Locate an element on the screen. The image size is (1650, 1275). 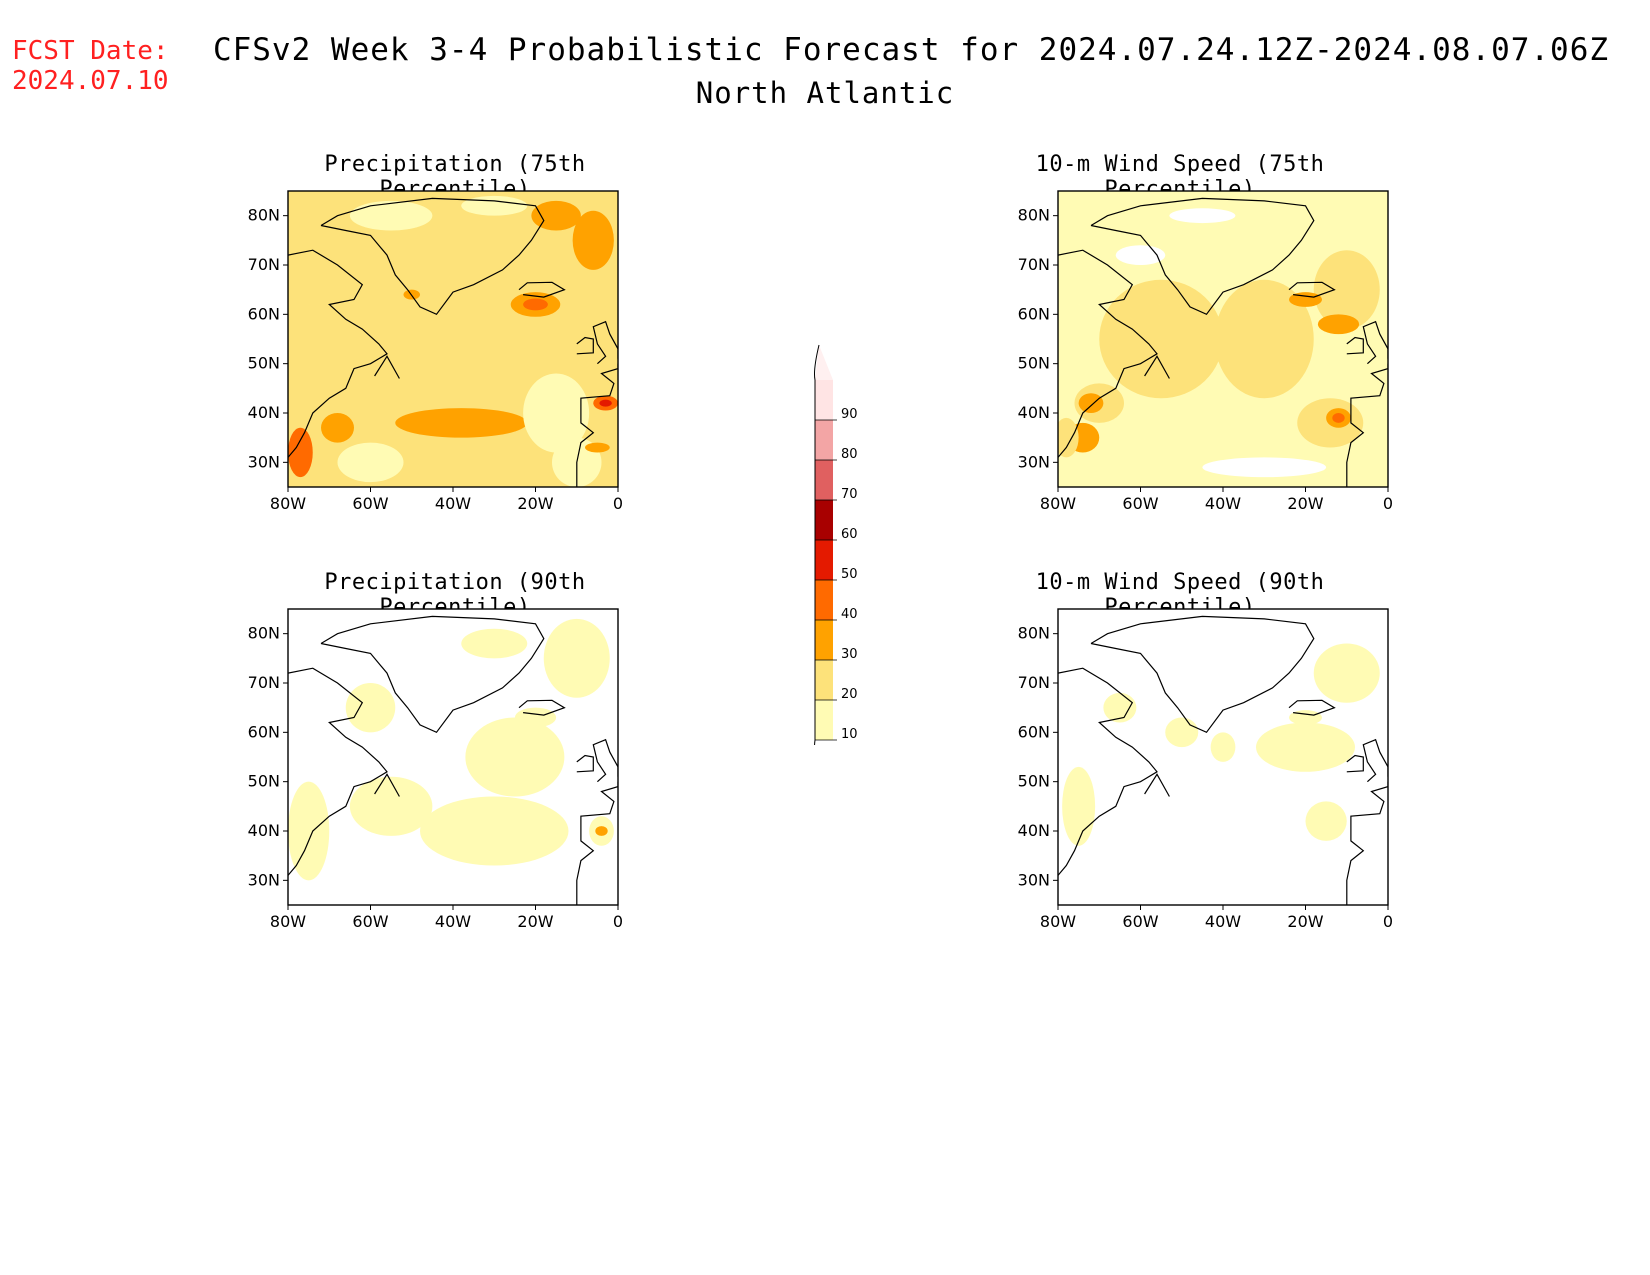
colorbar-label: 30 is located at coordinates (849, 654).